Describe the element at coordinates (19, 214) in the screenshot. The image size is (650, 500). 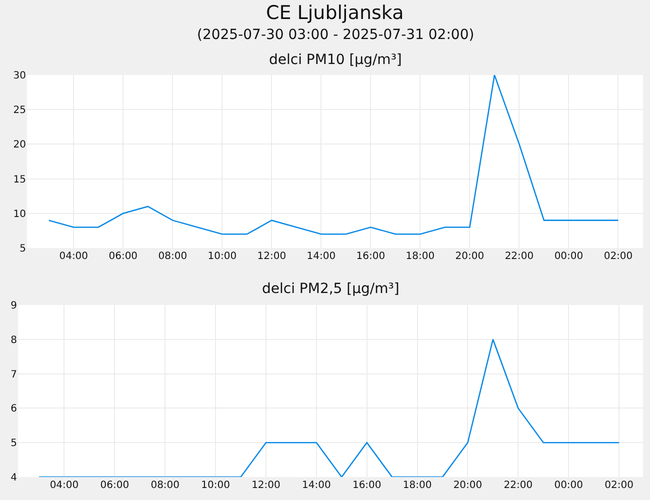
I see `y-tick-label: 10` at that location.